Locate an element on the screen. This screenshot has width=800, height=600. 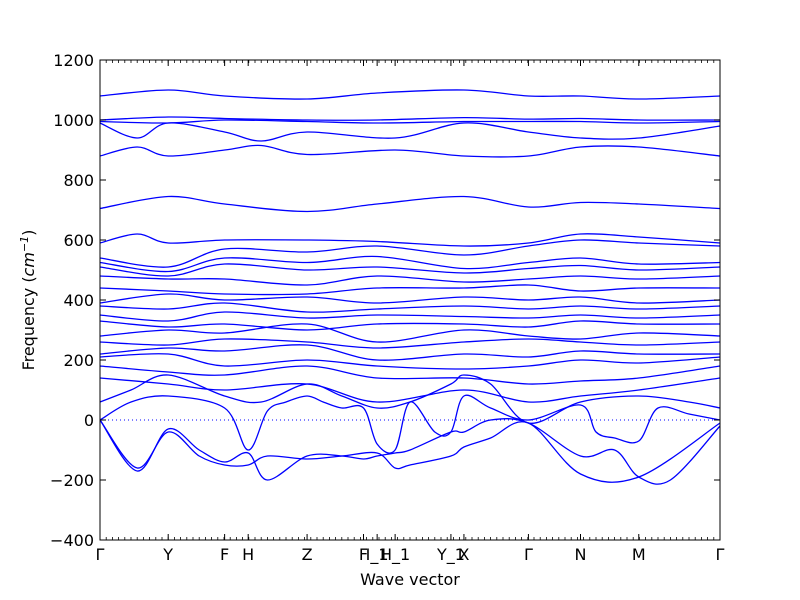
x-axis-title: Wave vector is located at coordinates (410, 579).